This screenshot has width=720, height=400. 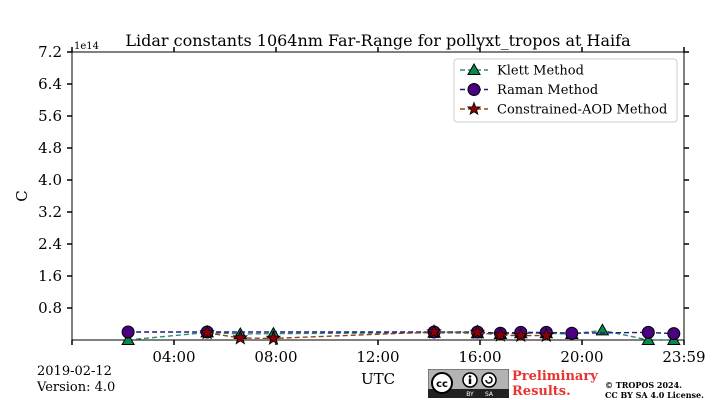 What do you see at coordinates (489, 380) in the screenshot?
I see `sa-icon` at bounding box center [489, 380].